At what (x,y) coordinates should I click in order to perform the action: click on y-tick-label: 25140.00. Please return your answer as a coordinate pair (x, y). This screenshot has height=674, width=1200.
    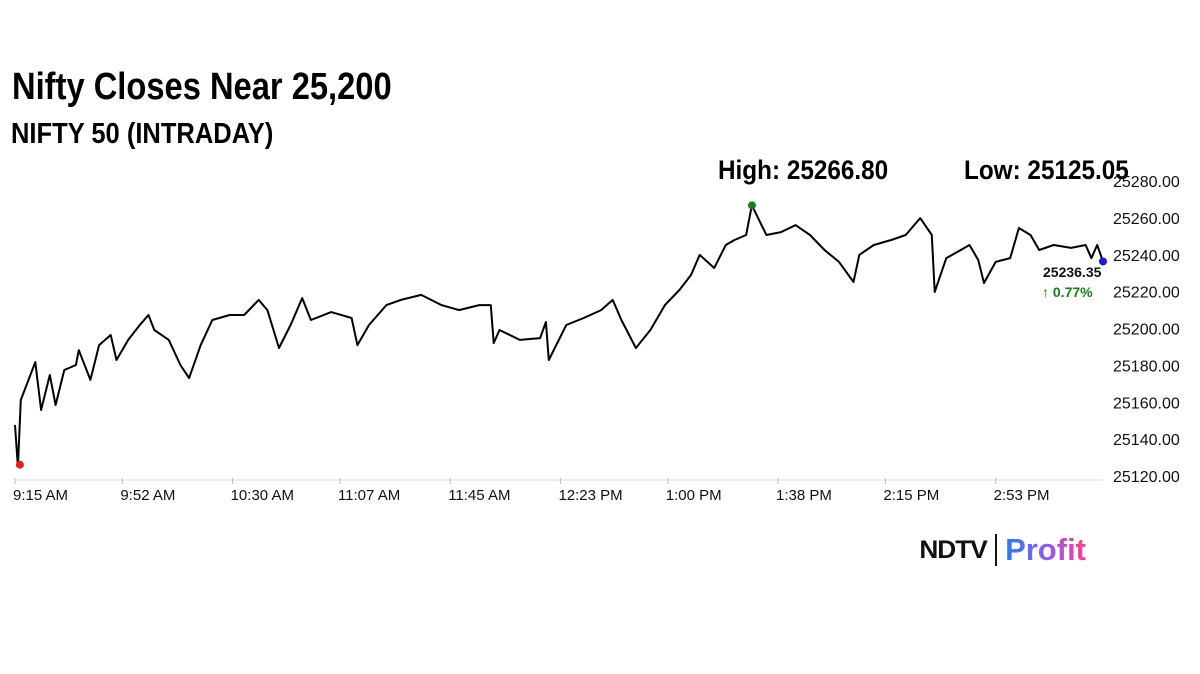
    Looking at the image, I should click on (1146, 440).